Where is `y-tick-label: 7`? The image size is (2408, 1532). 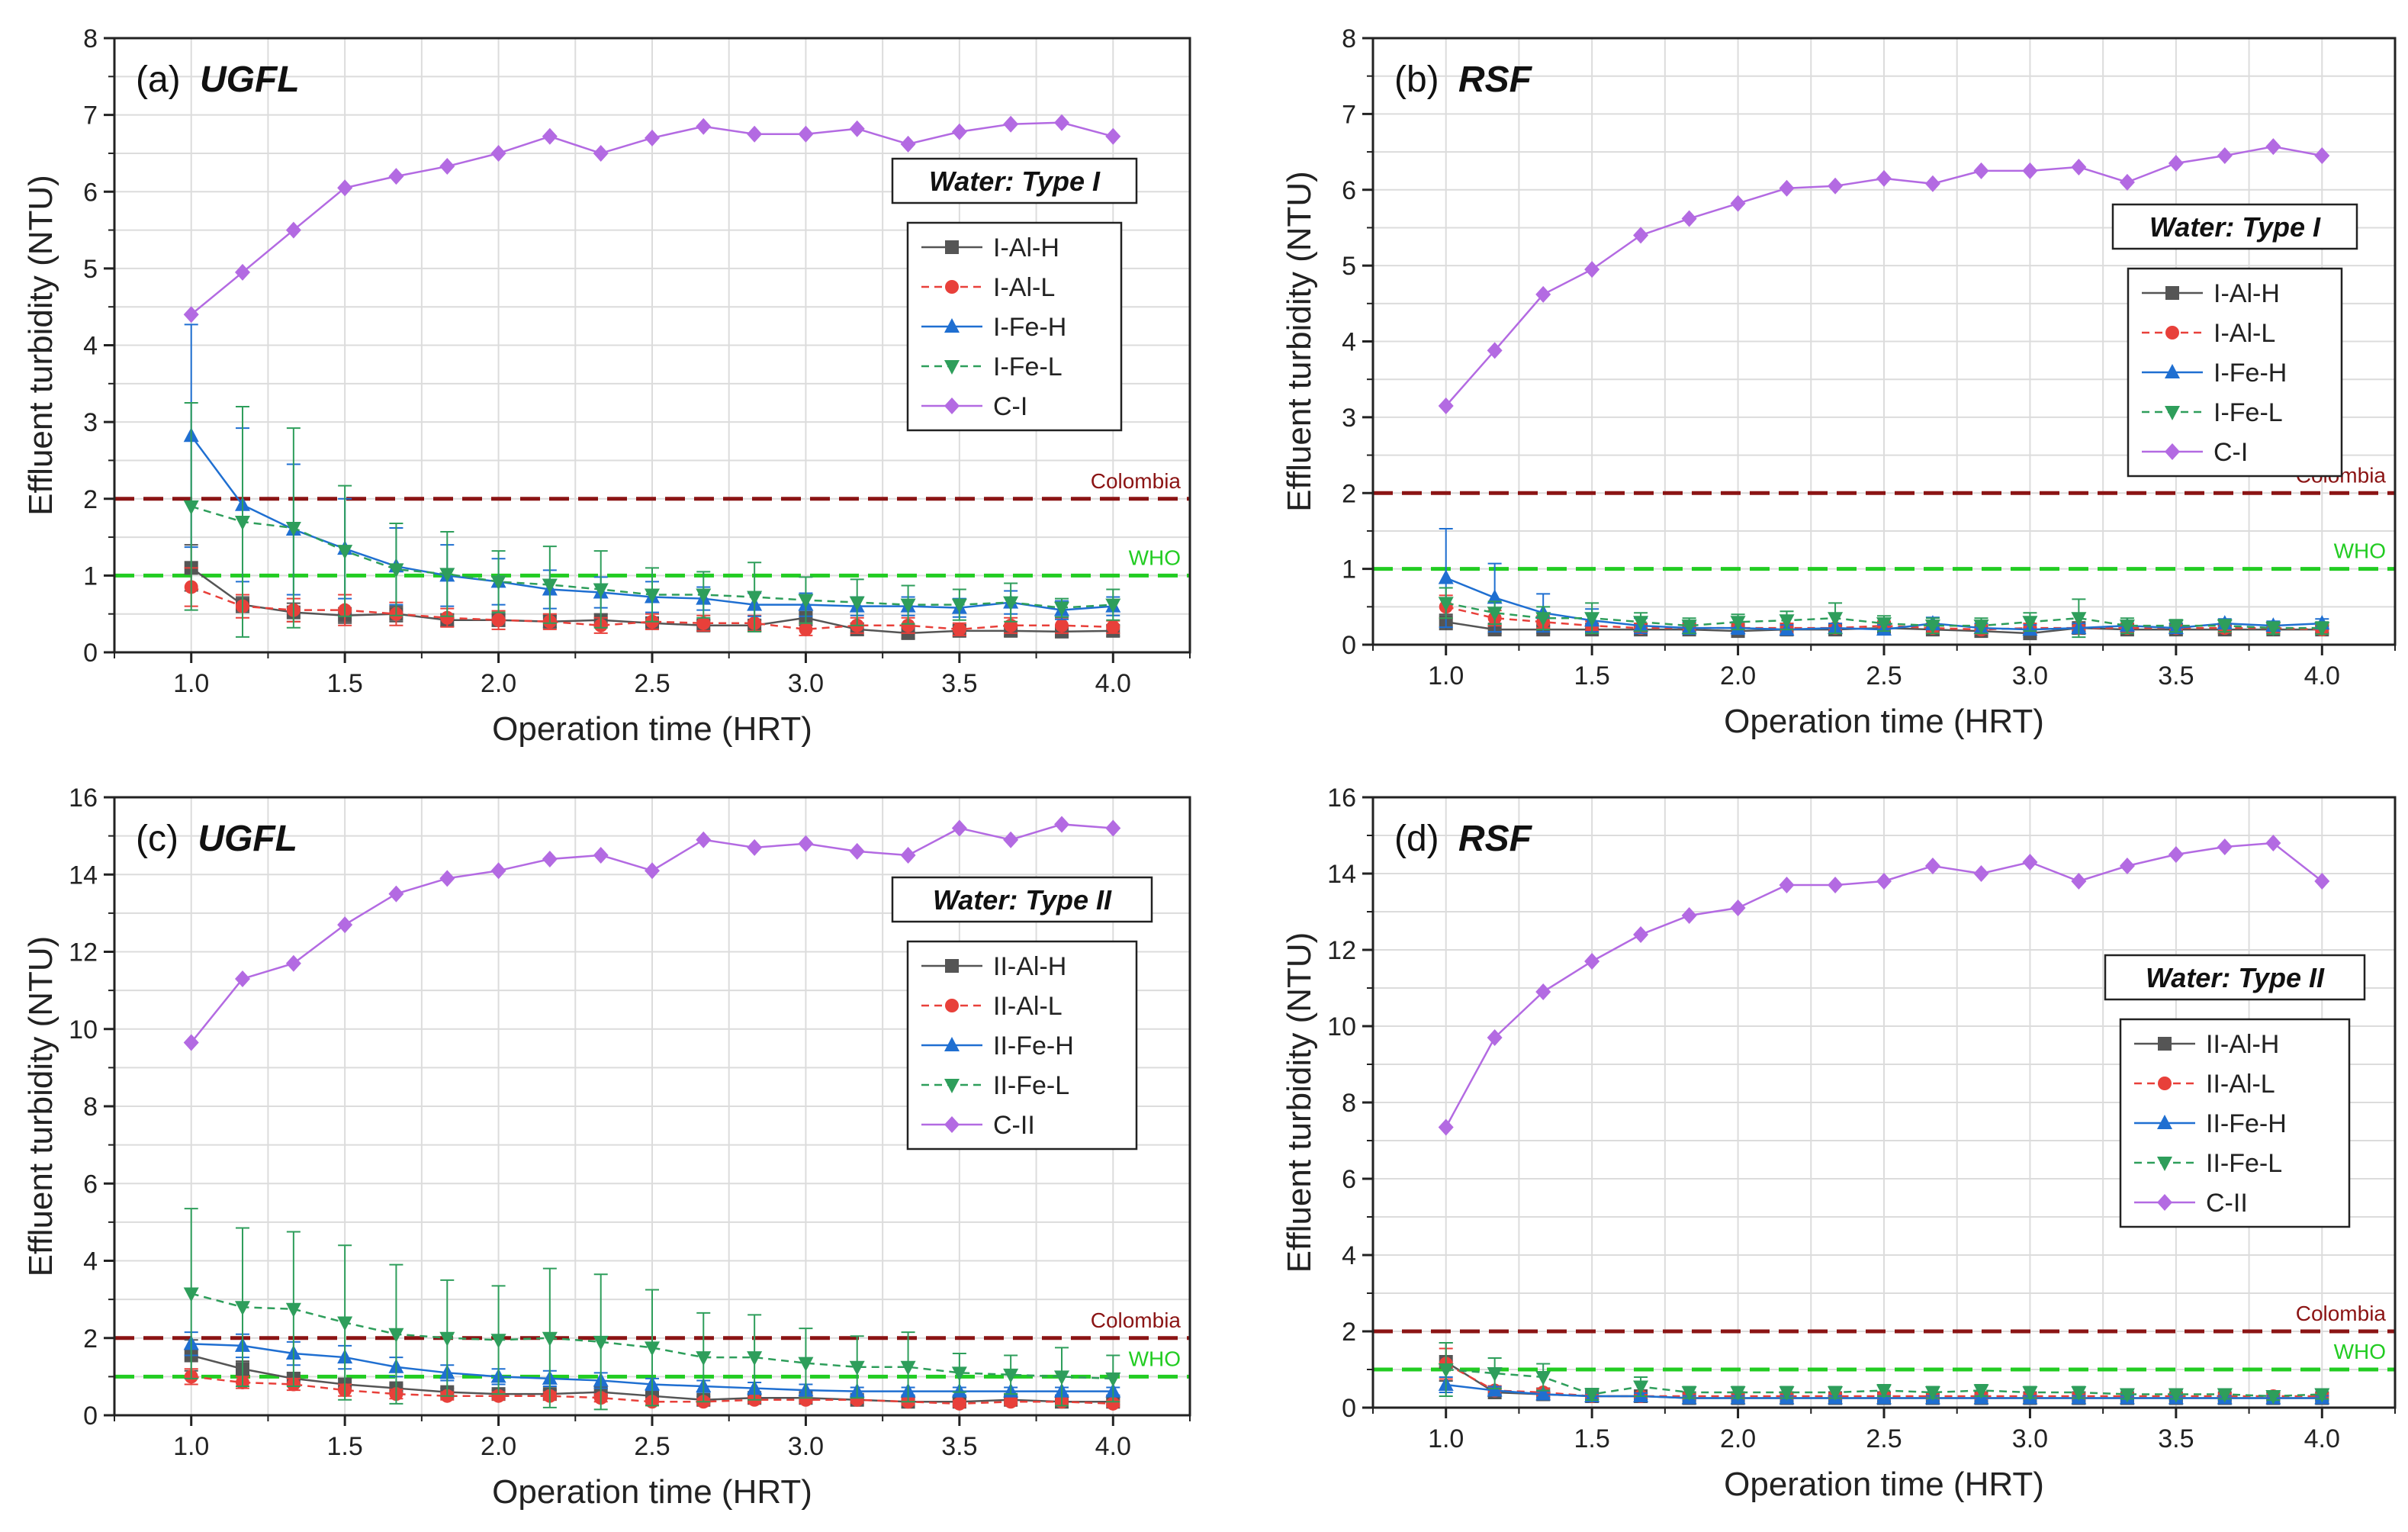
y-tick-label: 7 is located at coordinates (1349, 115).